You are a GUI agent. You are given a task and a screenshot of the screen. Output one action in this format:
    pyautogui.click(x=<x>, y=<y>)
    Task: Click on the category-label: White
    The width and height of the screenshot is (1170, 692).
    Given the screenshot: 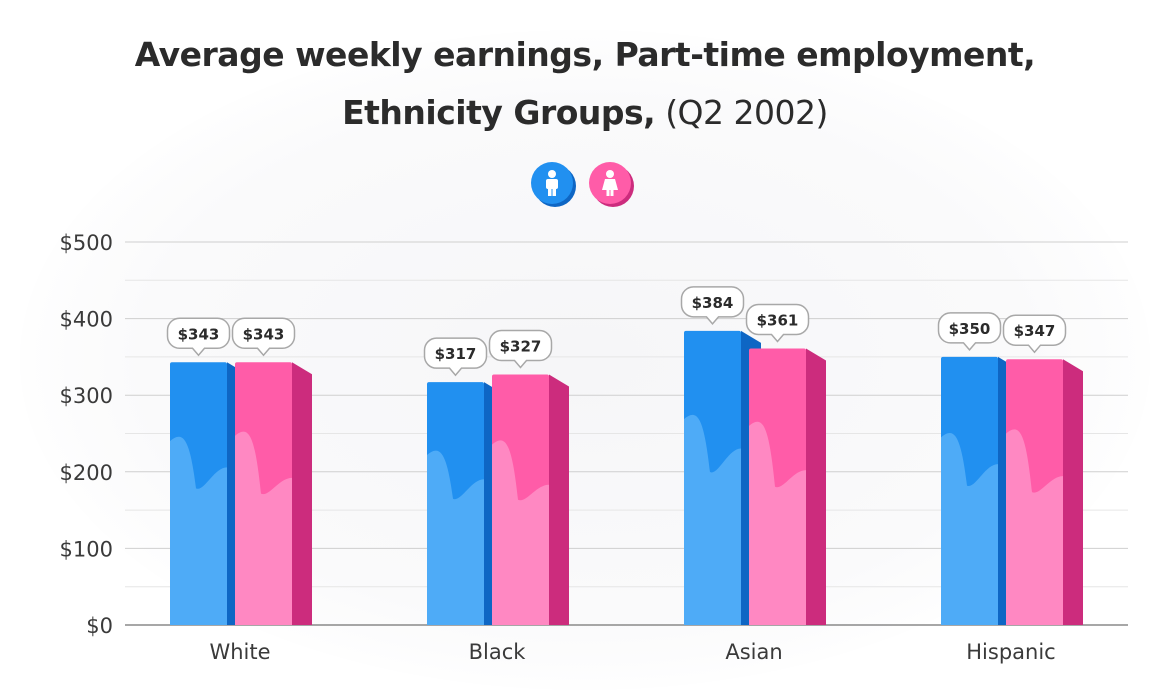 What is the action you would take?
    pyautogui.click(x=239, y=652)
    